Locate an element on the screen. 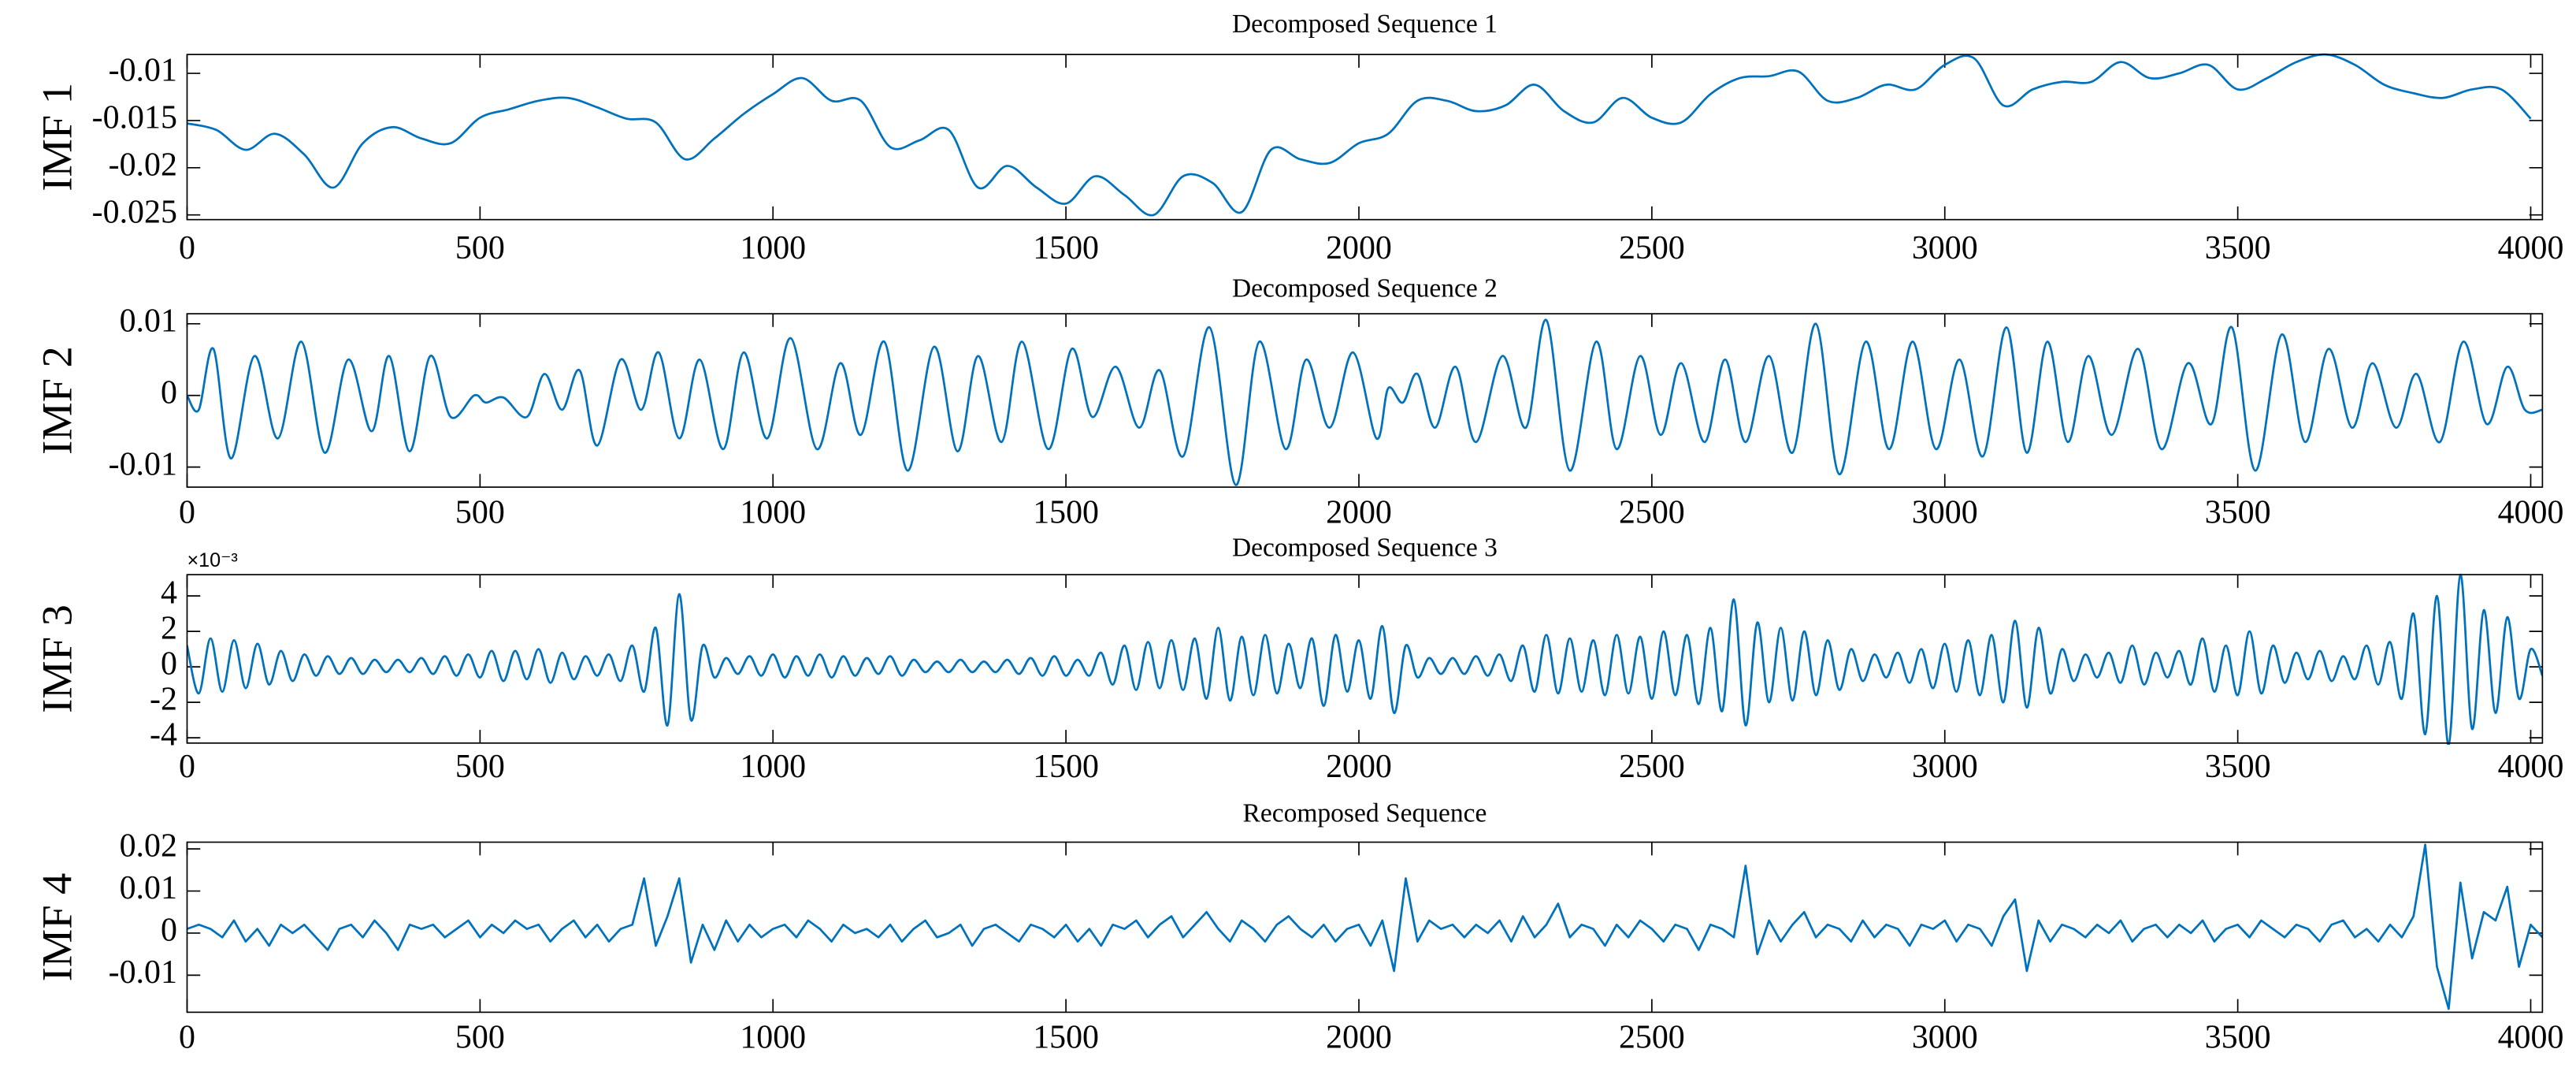 The width and height of the screenshot is (2576, 1075). y-tick-label: 2 is located at coordinates (169, 629).